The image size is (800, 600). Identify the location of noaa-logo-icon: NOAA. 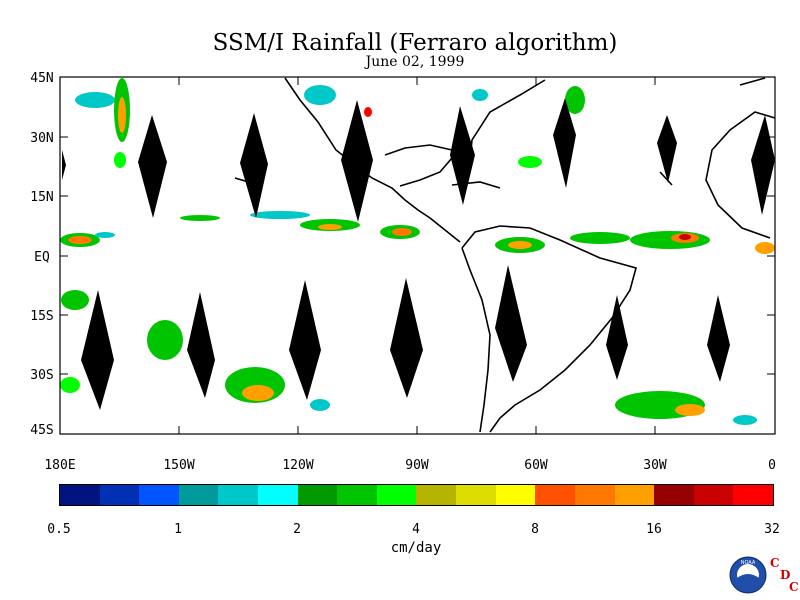
(748, 575).